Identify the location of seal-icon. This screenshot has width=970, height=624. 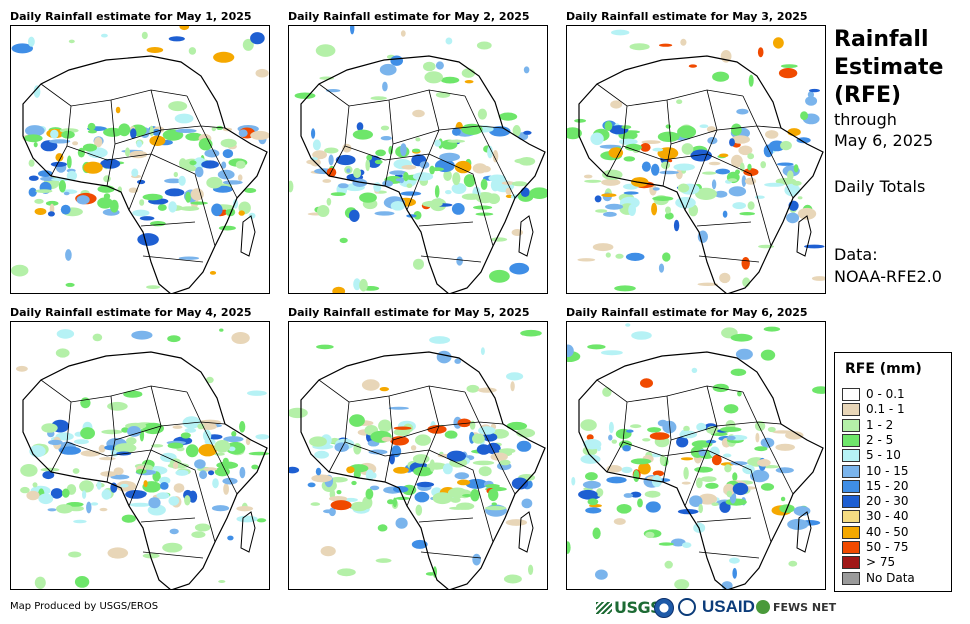
(687, 607).